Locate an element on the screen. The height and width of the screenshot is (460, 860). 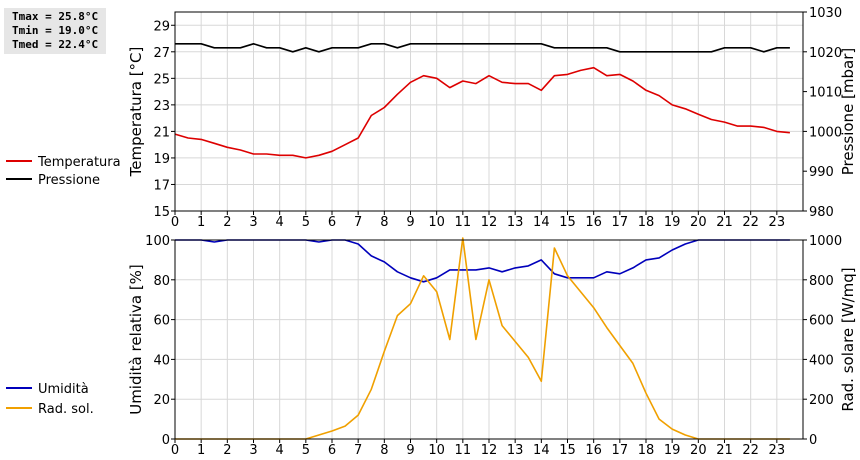
hr-y-right-tick-label: 0 is located at coordinates (813, 440).